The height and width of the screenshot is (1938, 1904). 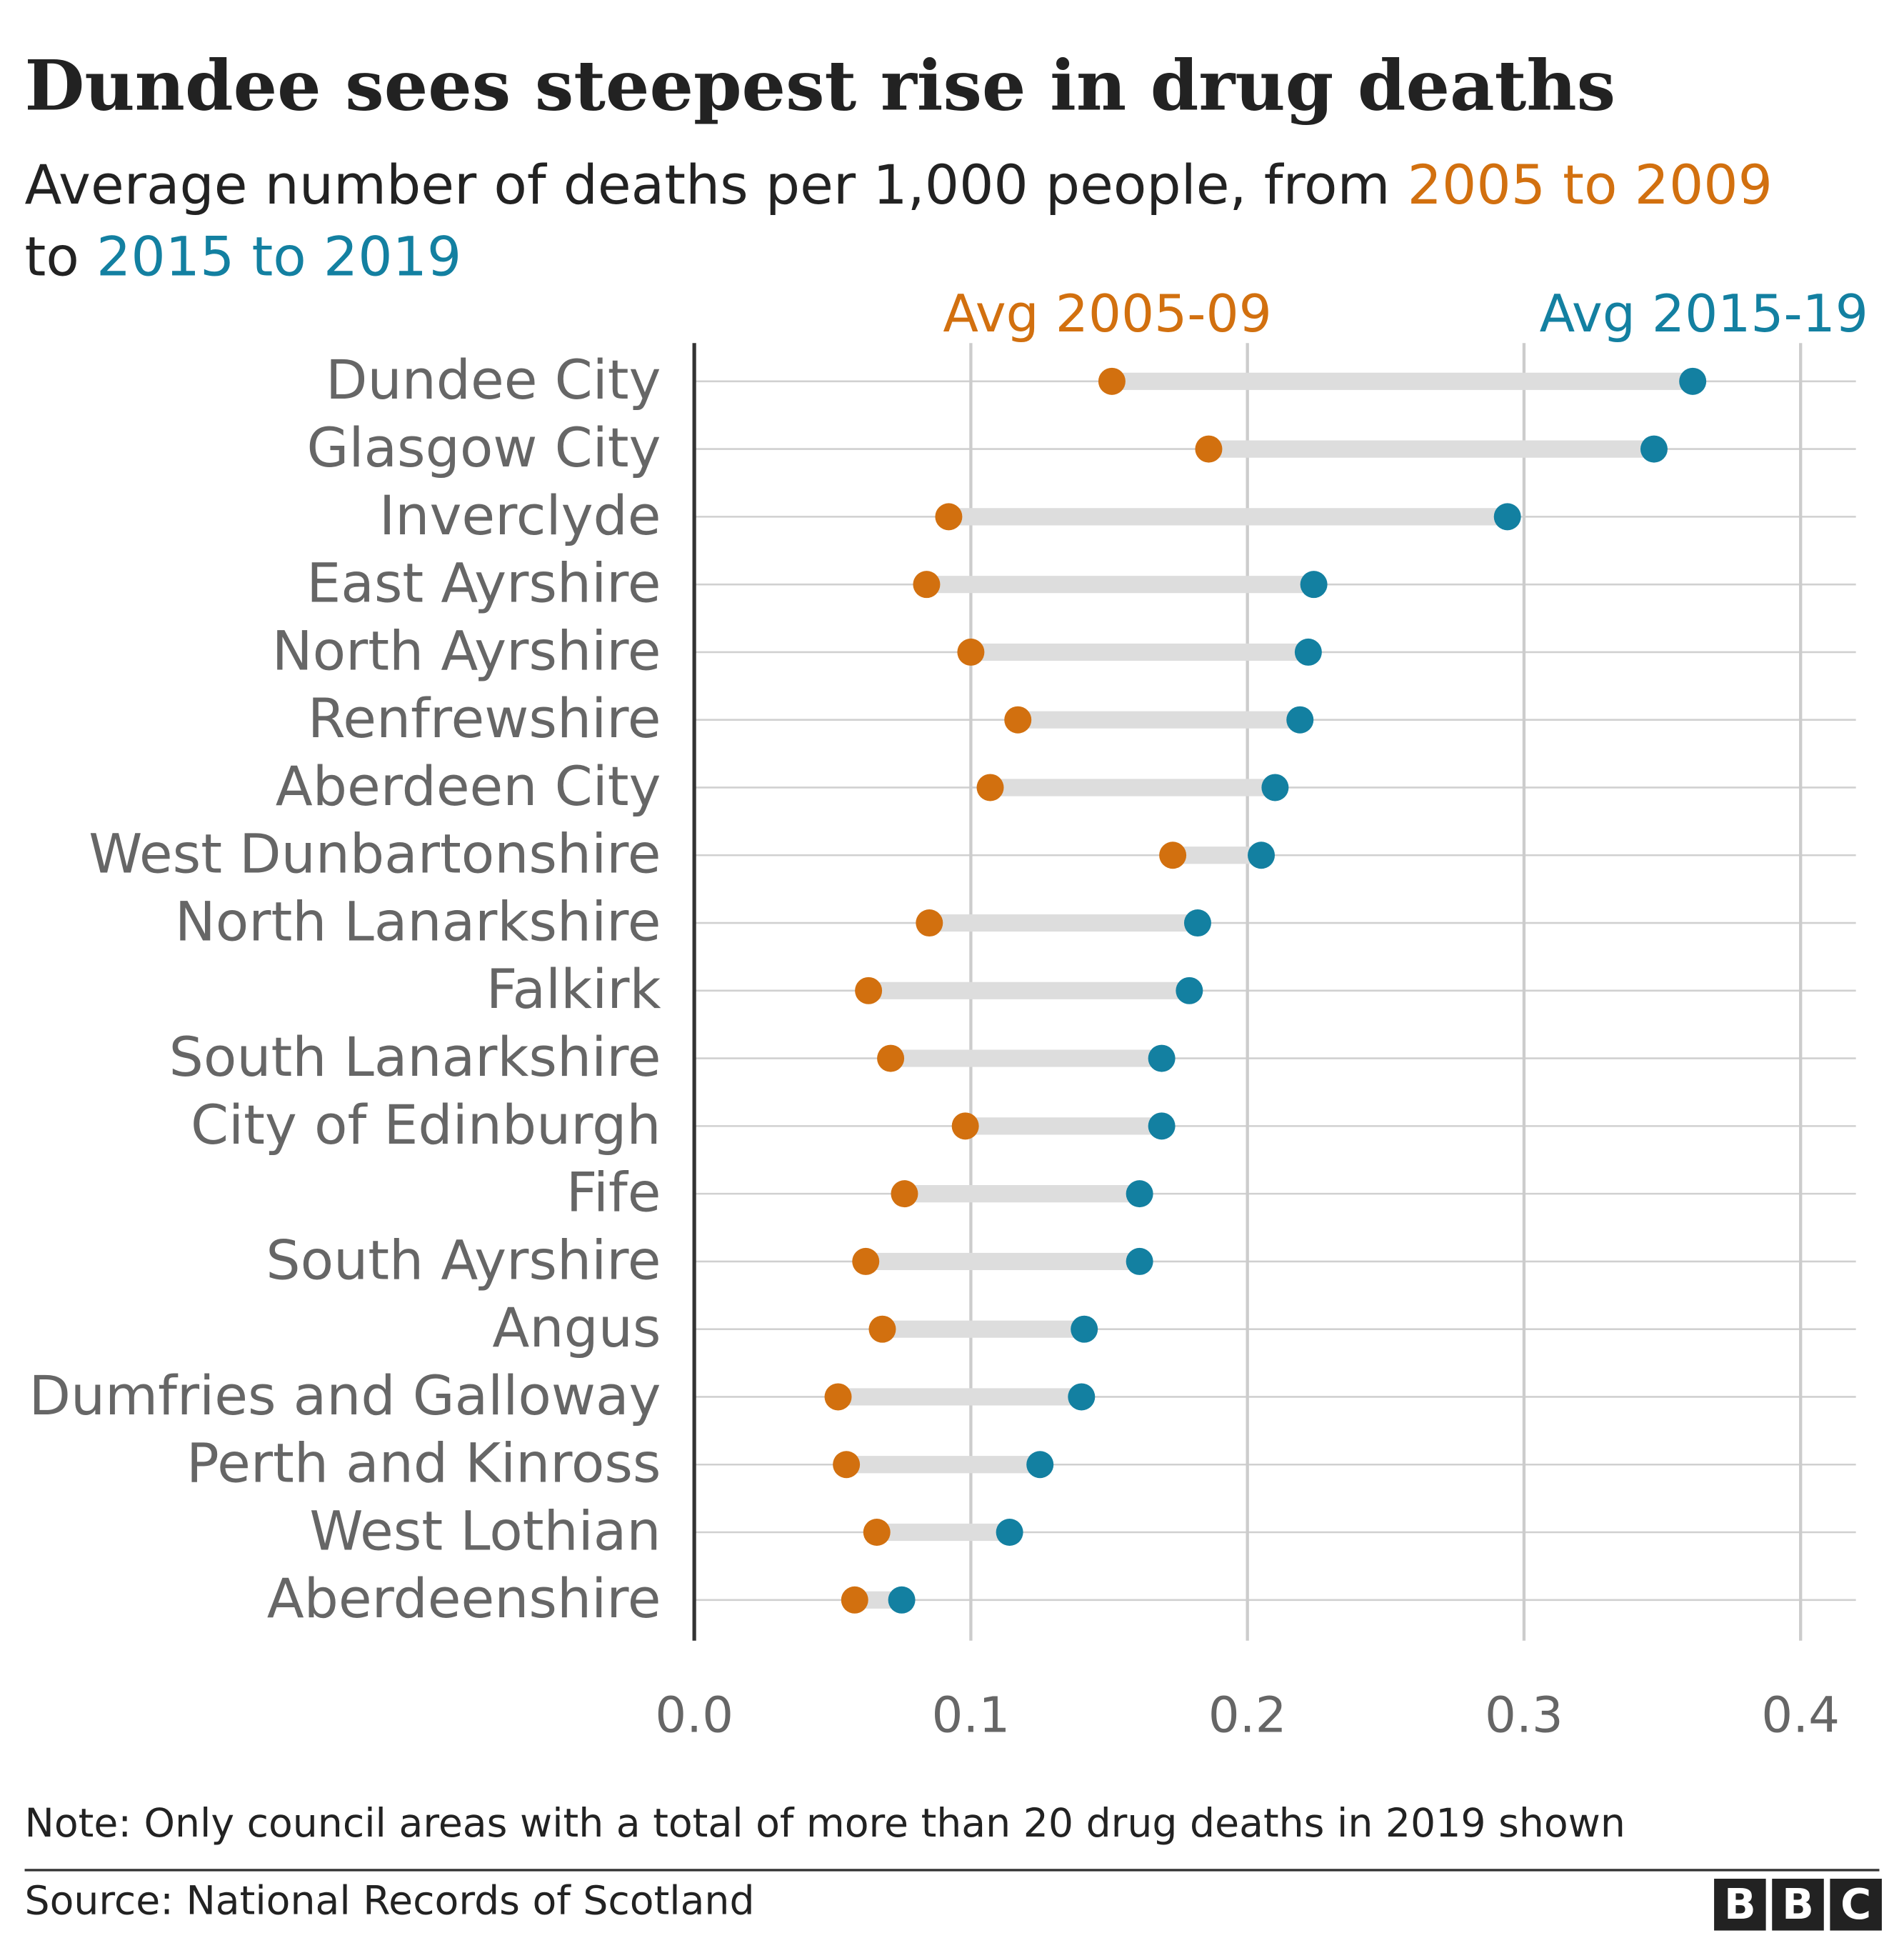 I want to click on x-tick-label: 0.3, so click(x=1524, y=1716).